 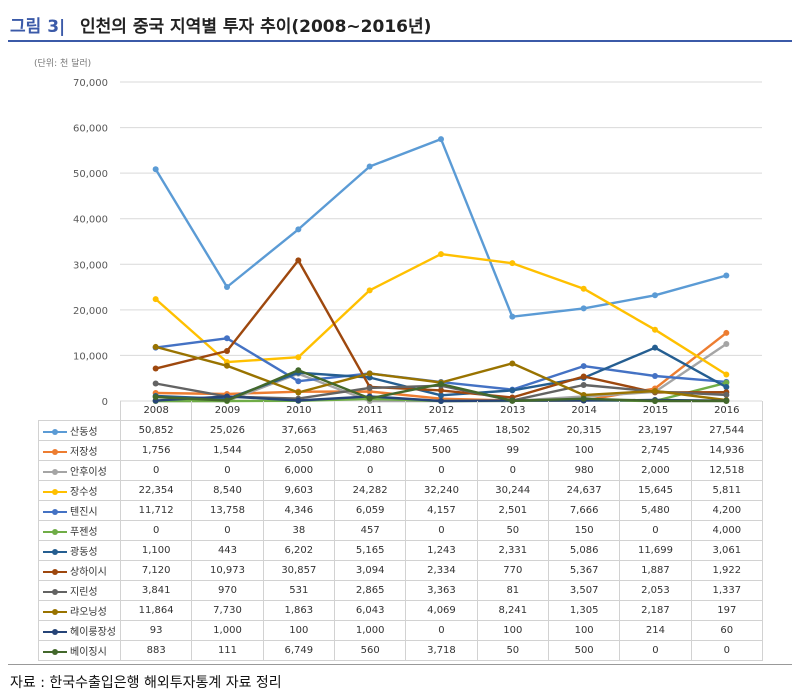 What do you see at coordinates (90, 174) in the screenshot?
I see `y-tick-label: 50,000` at bounding box center [90, 174].